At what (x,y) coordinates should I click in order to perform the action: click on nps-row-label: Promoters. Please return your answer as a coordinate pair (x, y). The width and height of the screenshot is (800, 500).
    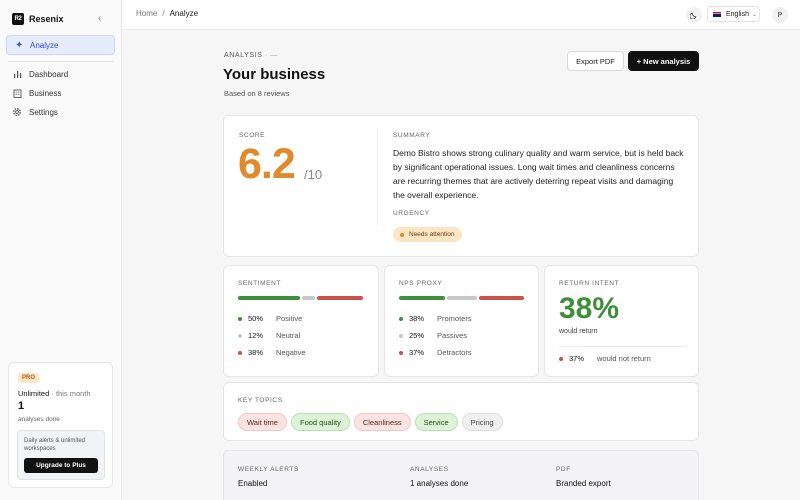
    Looking at the image, I should click on (454, 318).